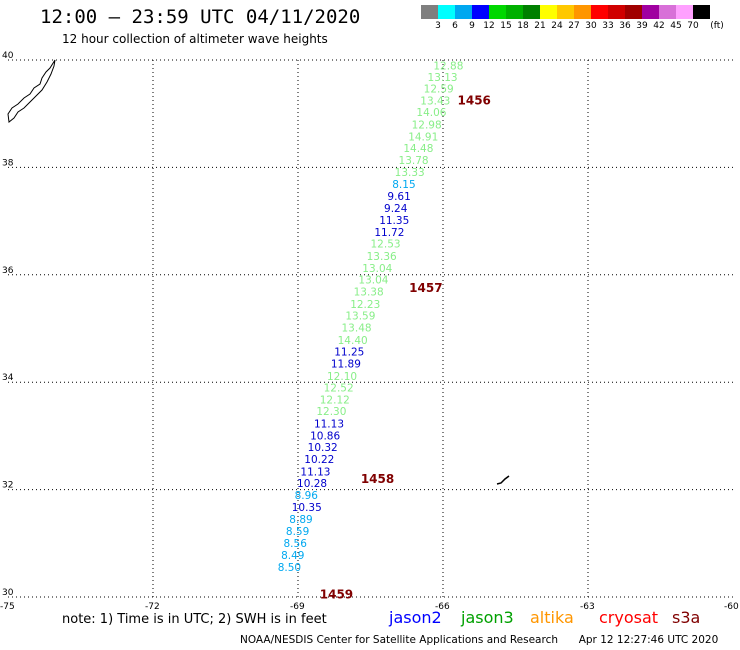 This screenshot has height=650, width=740. Describe the element at coordinates (312, 484) in the screenshot. I see `wave-height-value: 10.28` at that location.